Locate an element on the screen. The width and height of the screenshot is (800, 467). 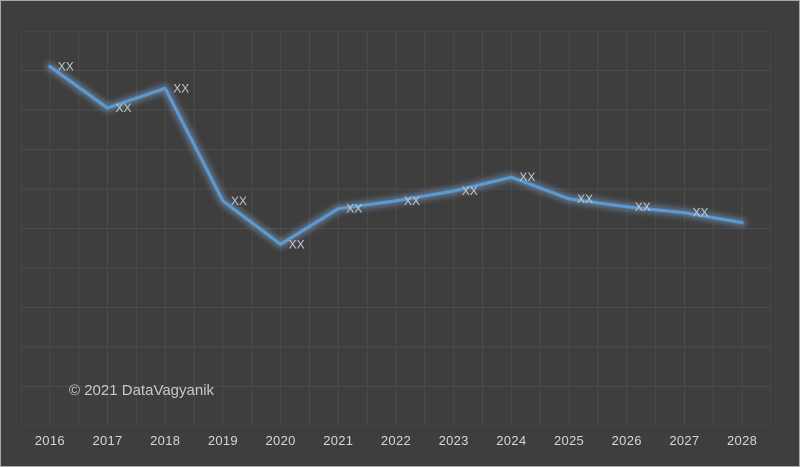
x-axis-label: 2020 is located at coordinates (280, 440).